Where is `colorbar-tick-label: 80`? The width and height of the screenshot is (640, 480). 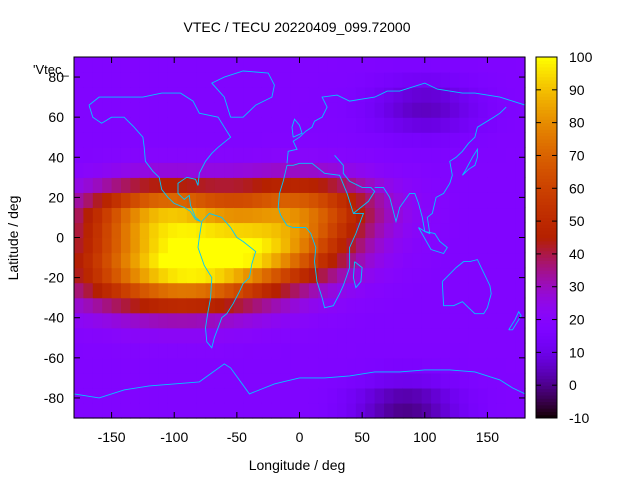
colorbar-tick-label: 80 is located at coordinates (577, 123).